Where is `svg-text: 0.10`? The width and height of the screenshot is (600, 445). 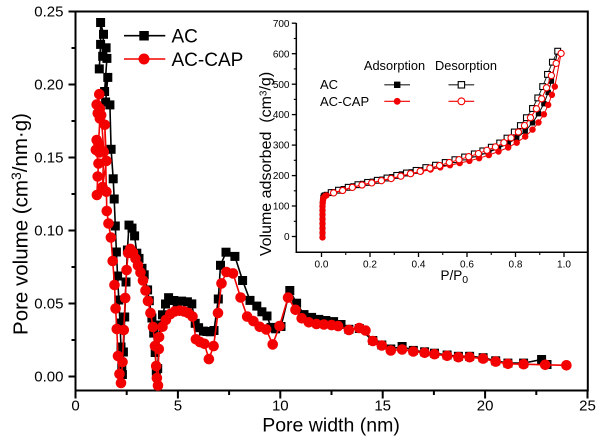 svg-text: 0.10 is located at coordinates (48, 231).